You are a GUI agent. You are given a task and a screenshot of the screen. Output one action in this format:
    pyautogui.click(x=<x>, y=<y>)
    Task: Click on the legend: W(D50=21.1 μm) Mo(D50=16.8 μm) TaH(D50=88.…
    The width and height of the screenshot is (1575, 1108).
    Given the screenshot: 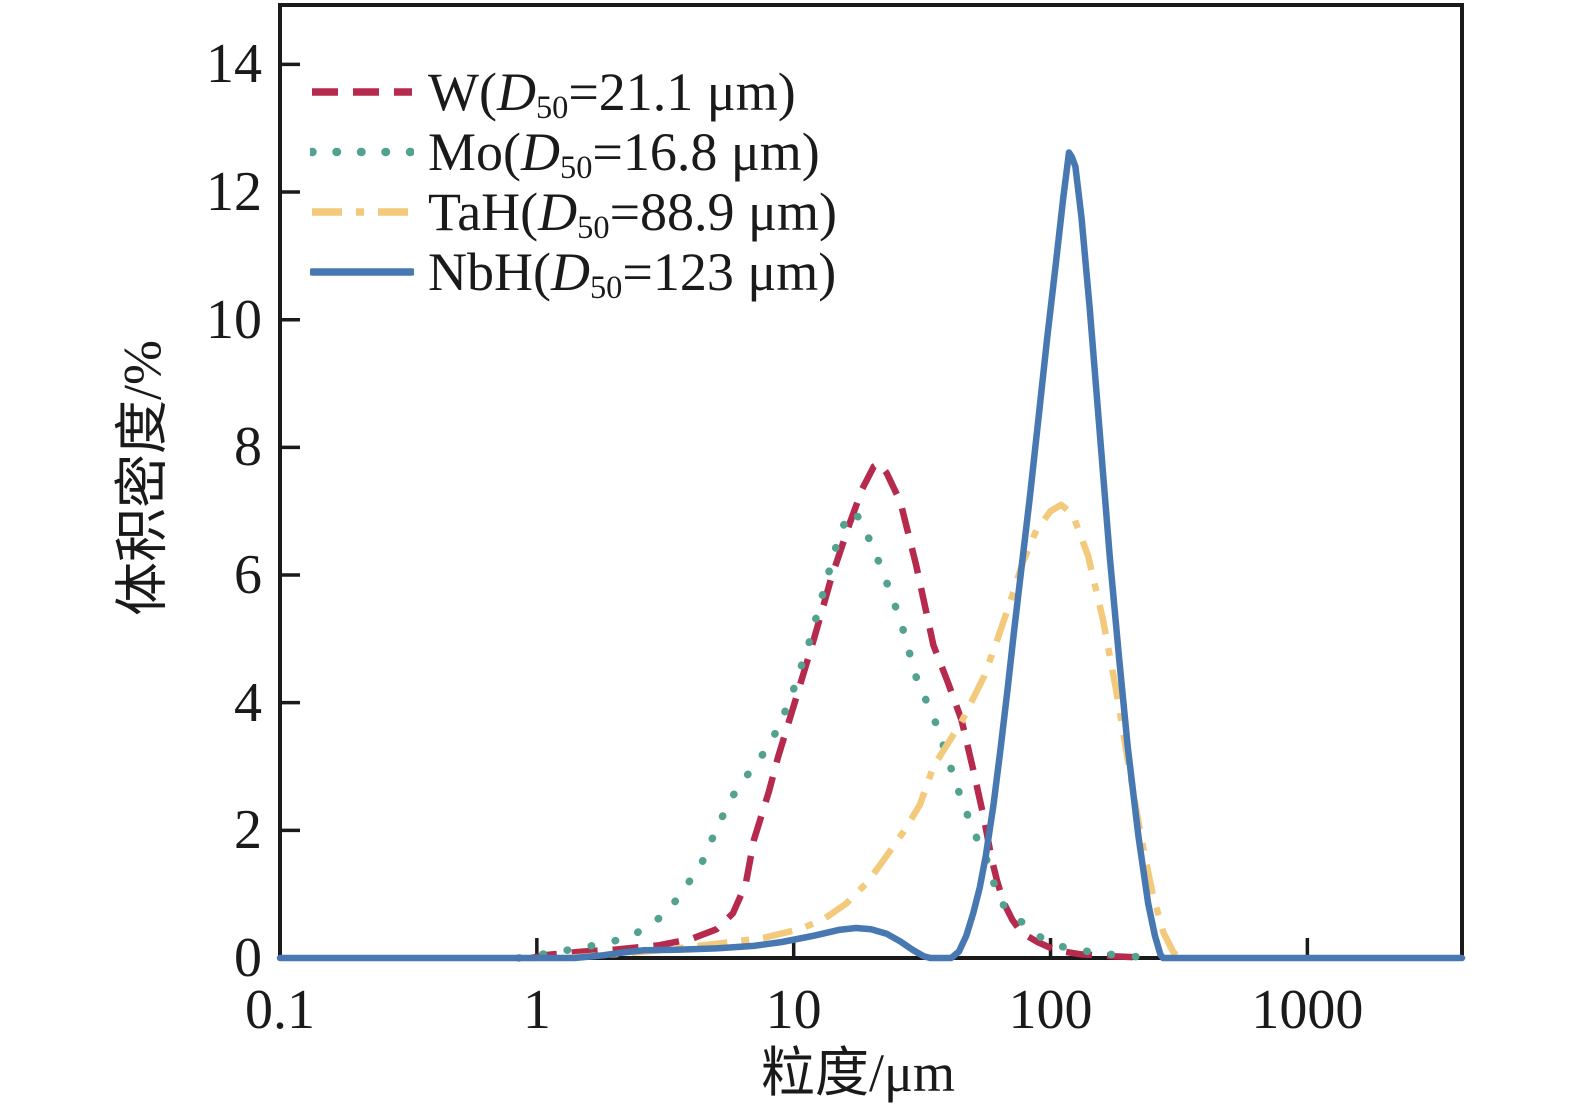 What is the action you would take?
    pyautogui.click(x=573, y=184)
    